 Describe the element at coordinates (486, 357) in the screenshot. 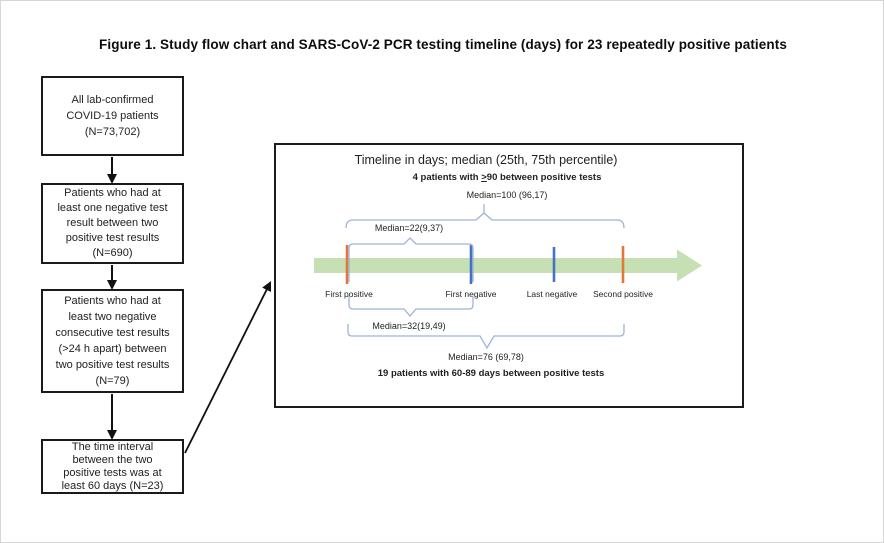

I see `median-76-label: Median=76 (69,78)` at that location.